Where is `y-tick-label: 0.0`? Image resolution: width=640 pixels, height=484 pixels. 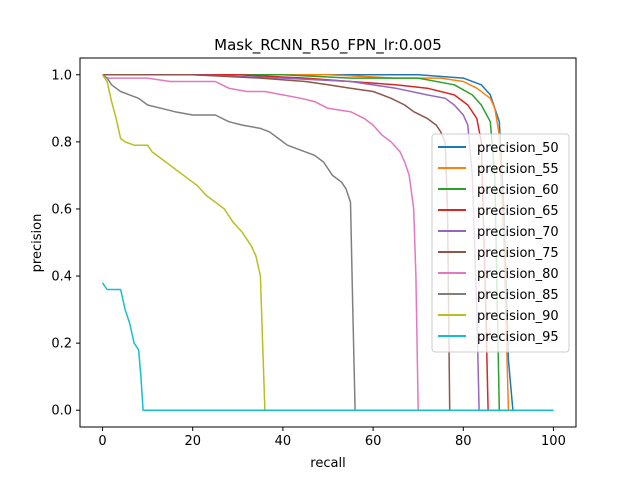
y-tick-label: 0.0 is located at coordinates (61, 411).